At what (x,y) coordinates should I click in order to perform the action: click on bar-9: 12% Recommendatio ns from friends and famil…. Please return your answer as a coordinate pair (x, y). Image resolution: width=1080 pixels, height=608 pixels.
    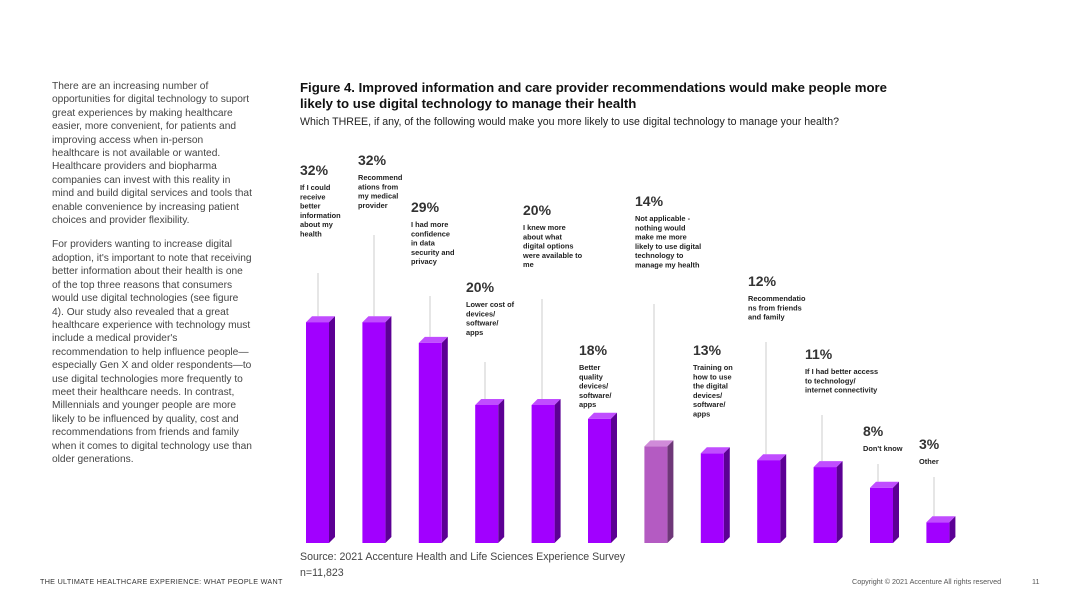
    Looking at the image, I should click on (777, 408).